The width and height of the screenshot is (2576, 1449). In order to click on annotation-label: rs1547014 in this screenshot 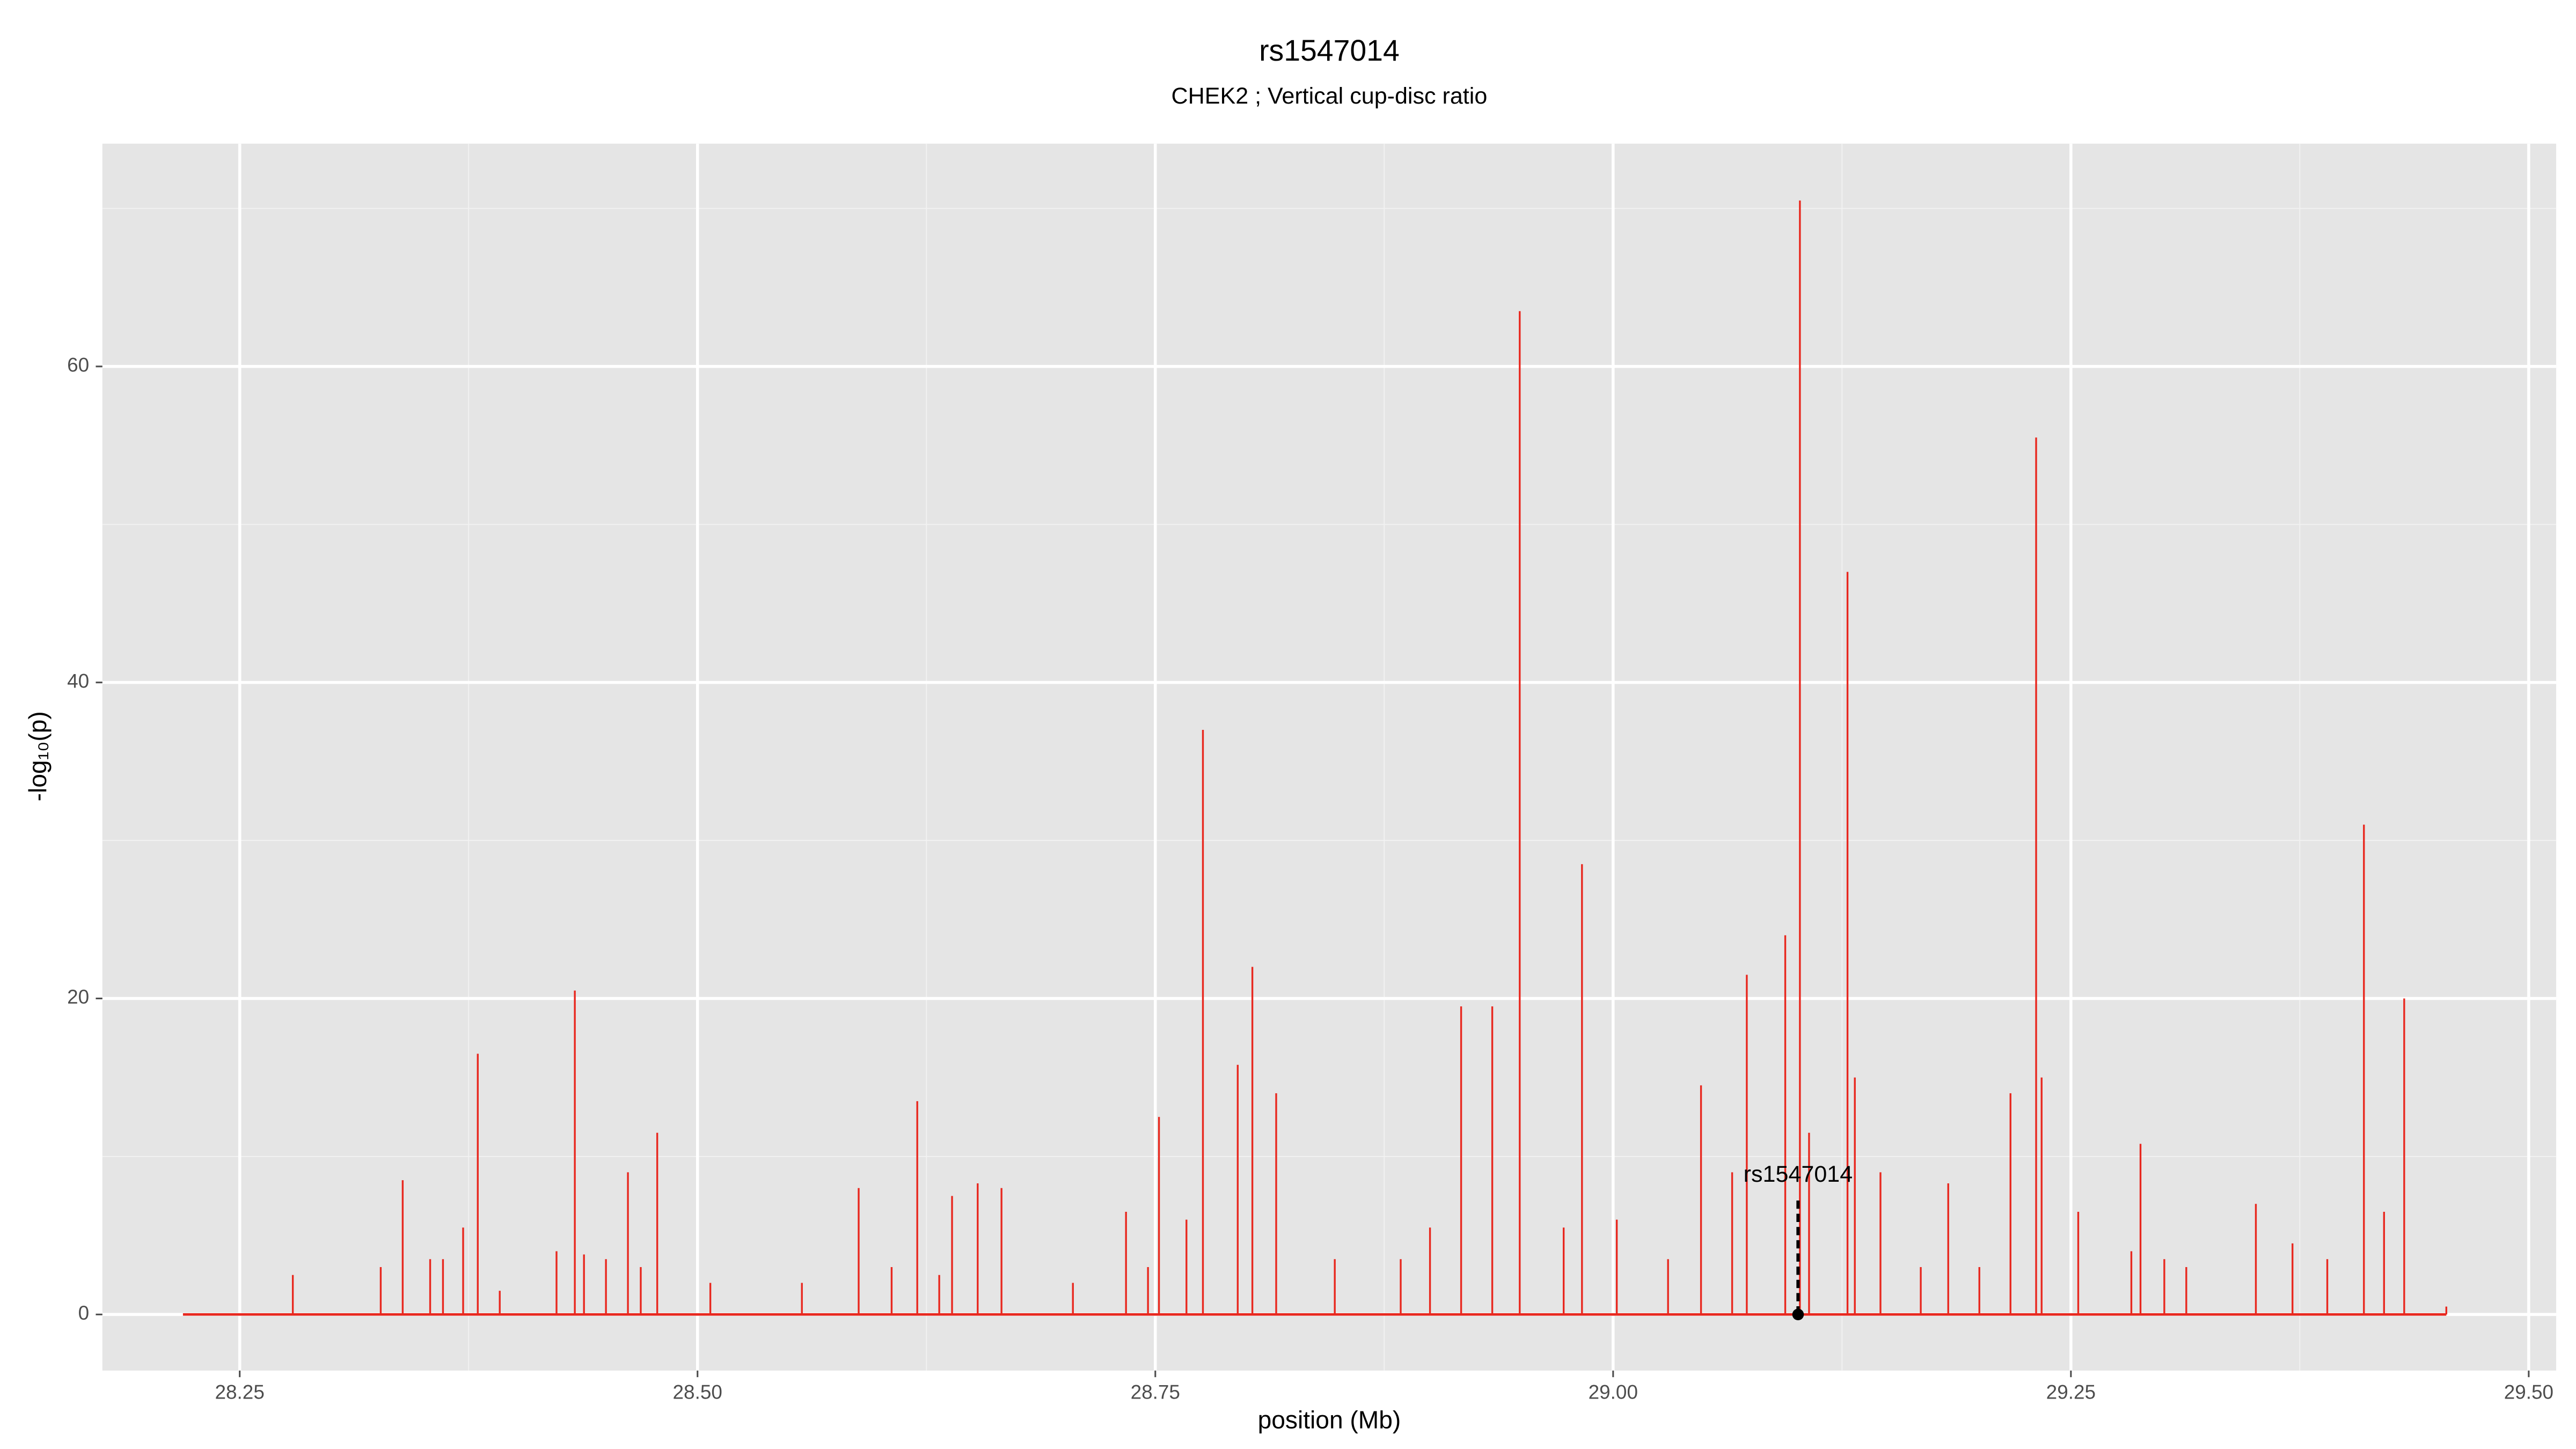, I will do `click(1798, 1174)`.